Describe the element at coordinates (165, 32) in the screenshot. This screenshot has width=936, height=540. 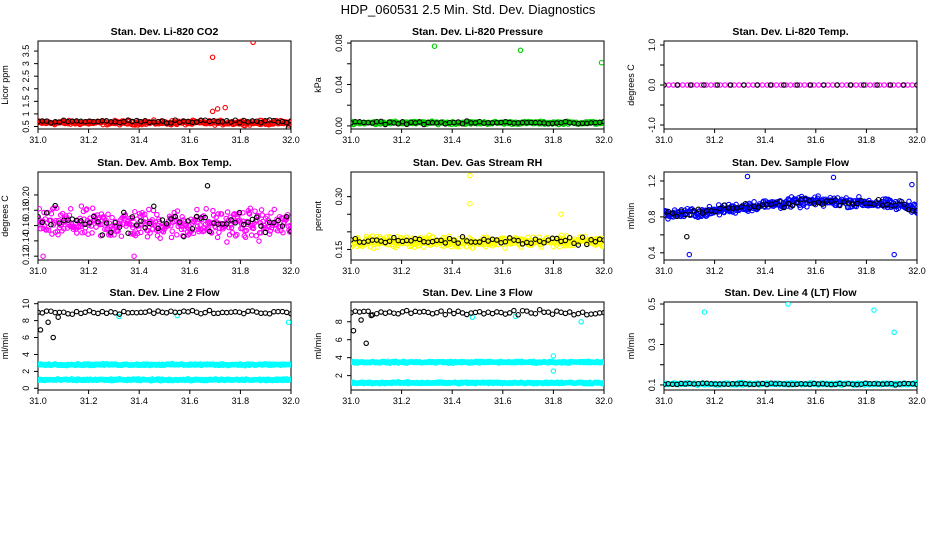
I see `panel-title: Stan. Dev. Li-820 CO2` at that location.